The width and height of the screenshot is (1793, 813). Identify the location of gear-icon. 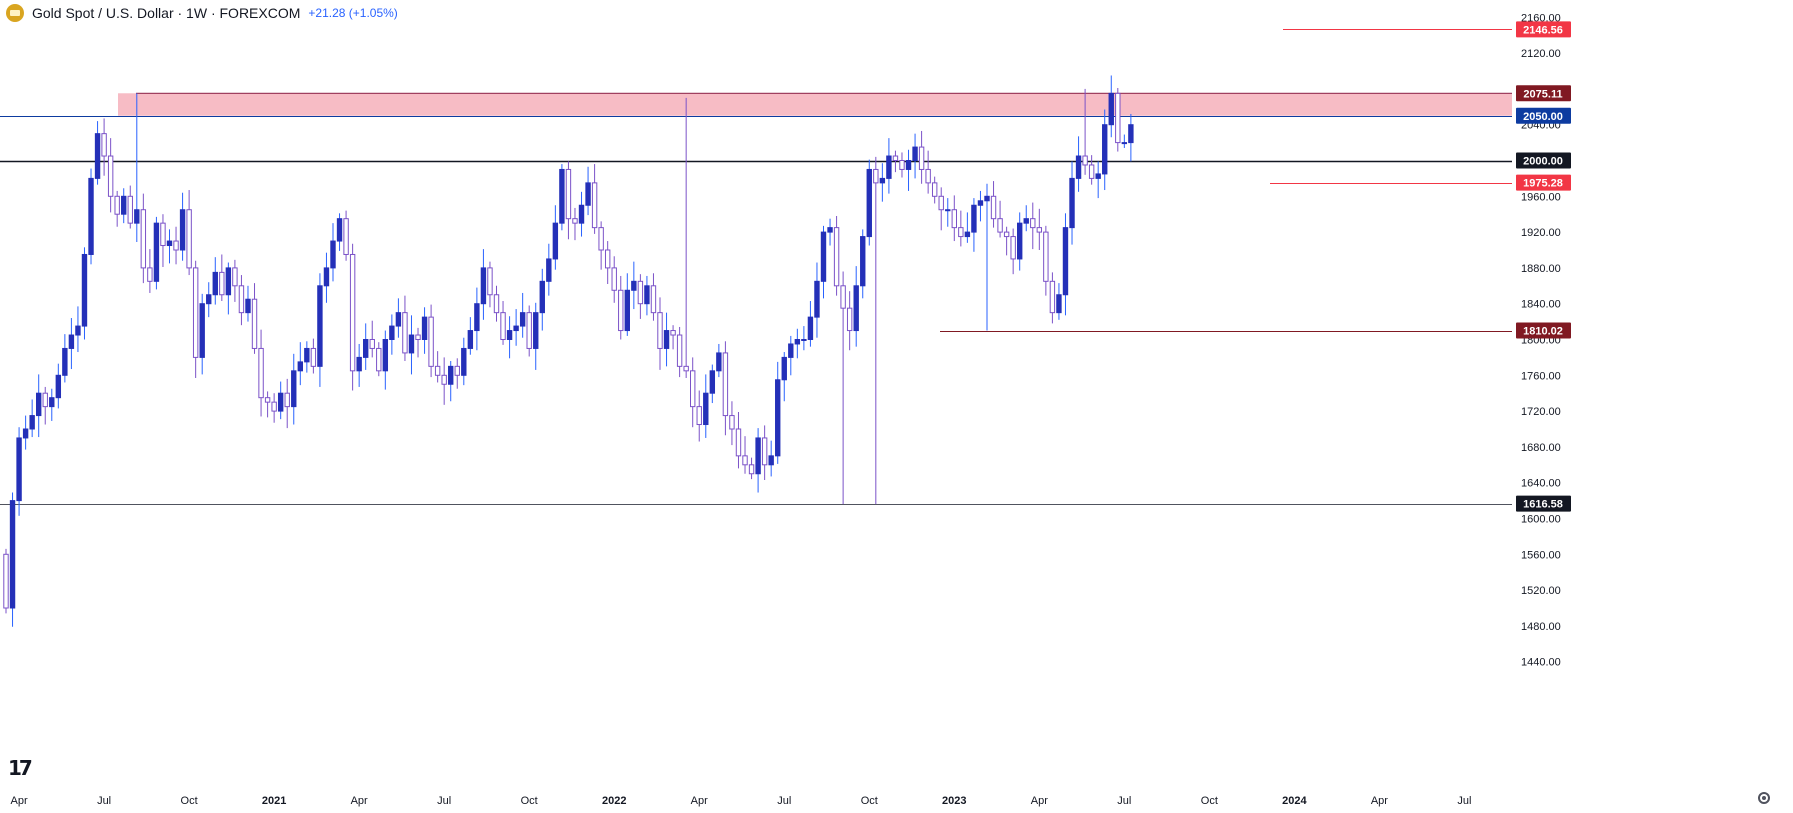
(1764, 798).